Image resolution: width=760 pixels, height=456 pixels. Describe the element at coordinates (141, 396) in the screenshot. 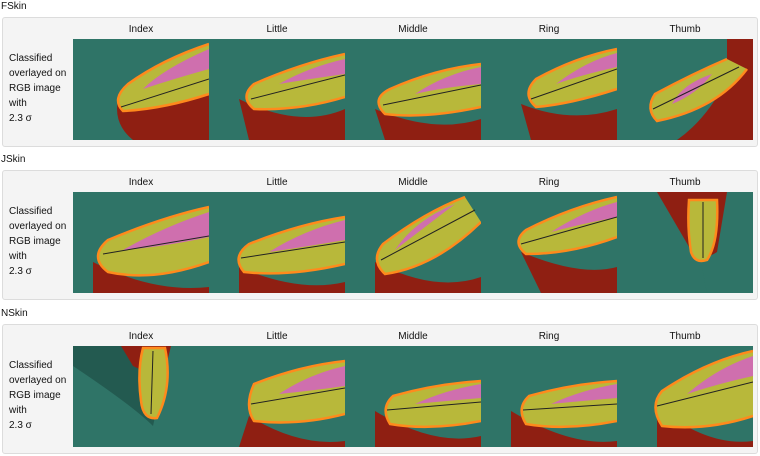

I see `image-nskin-index` at that location.